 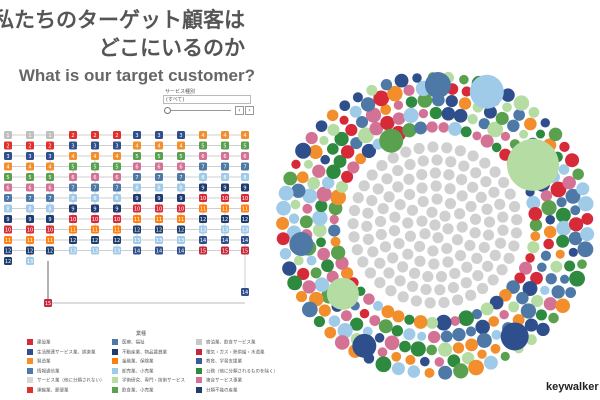 I want to click on rank-node: 2, so click(x=117, y=135).